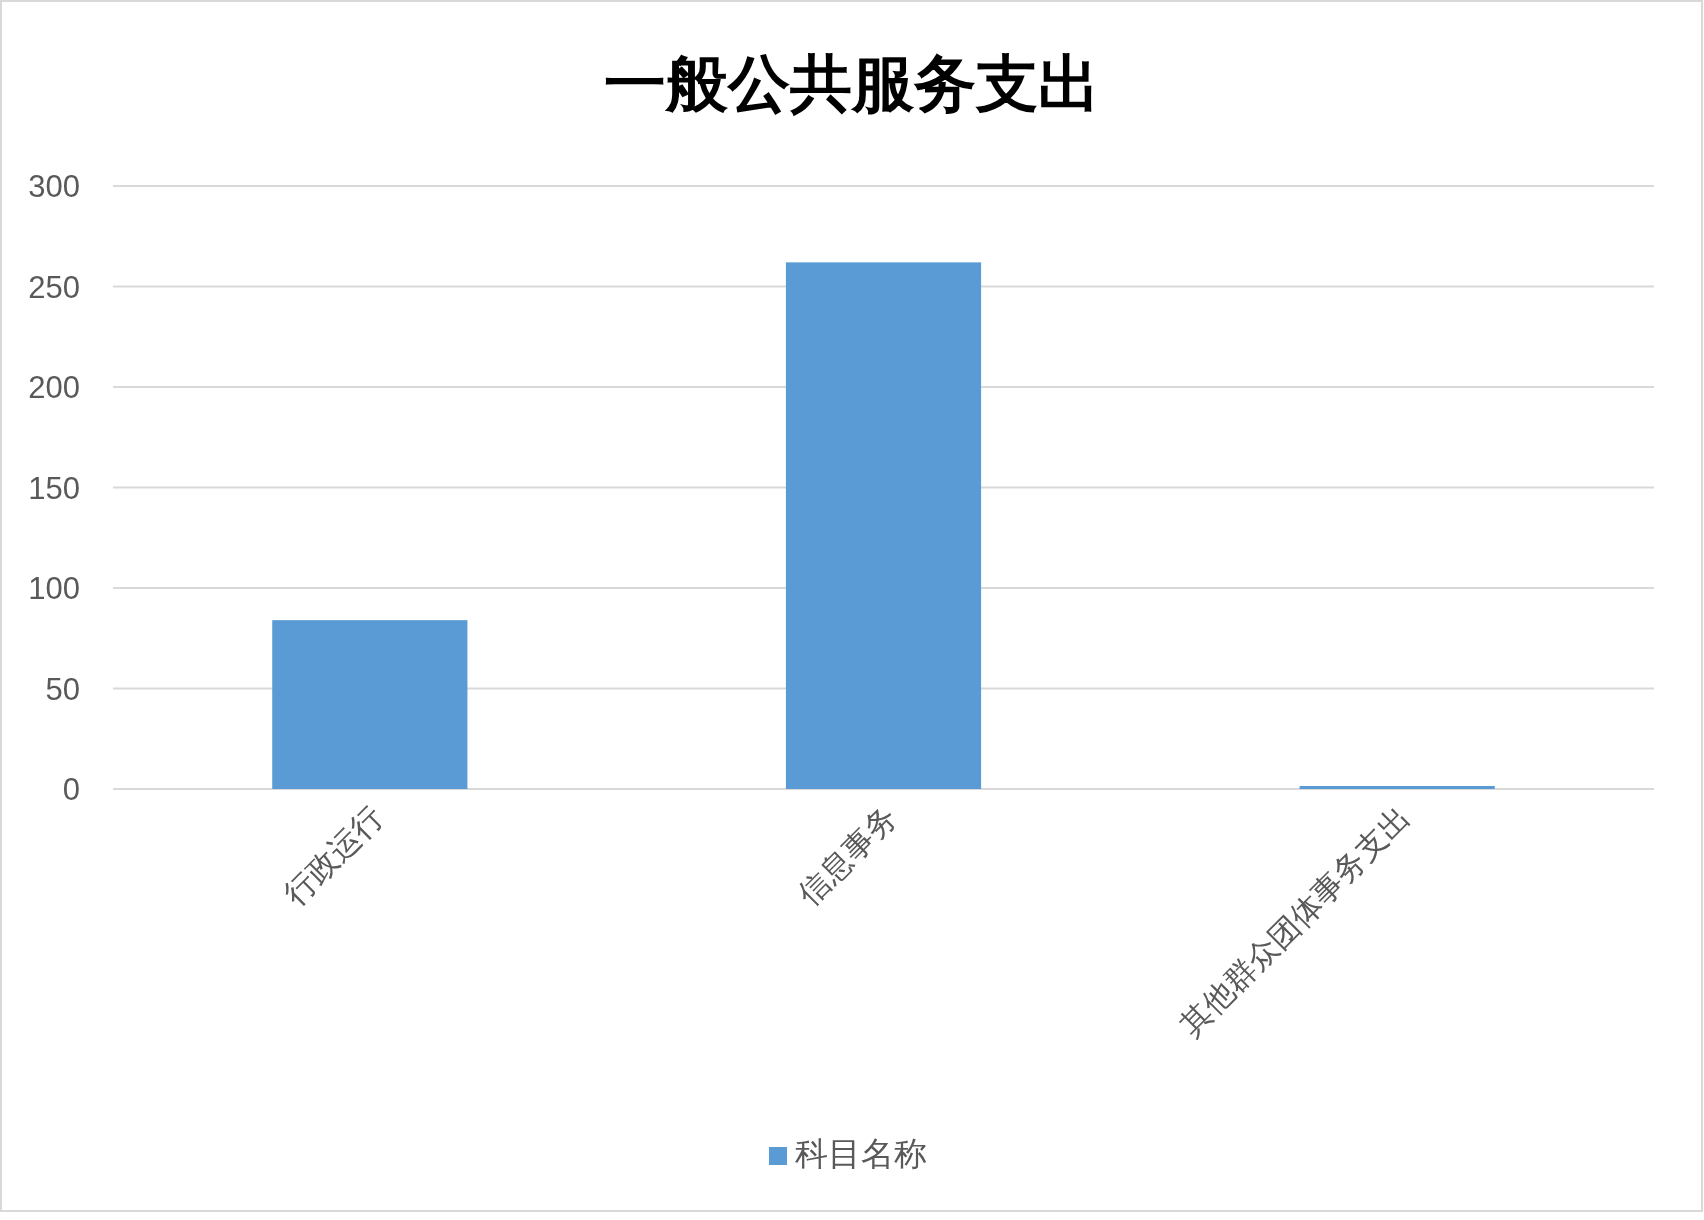 The height and width of the screenshot is (1220, 1704). Describe the element at coordinates (71, 789) in the screenshot. I see `y-tick-label: 0` at that location.